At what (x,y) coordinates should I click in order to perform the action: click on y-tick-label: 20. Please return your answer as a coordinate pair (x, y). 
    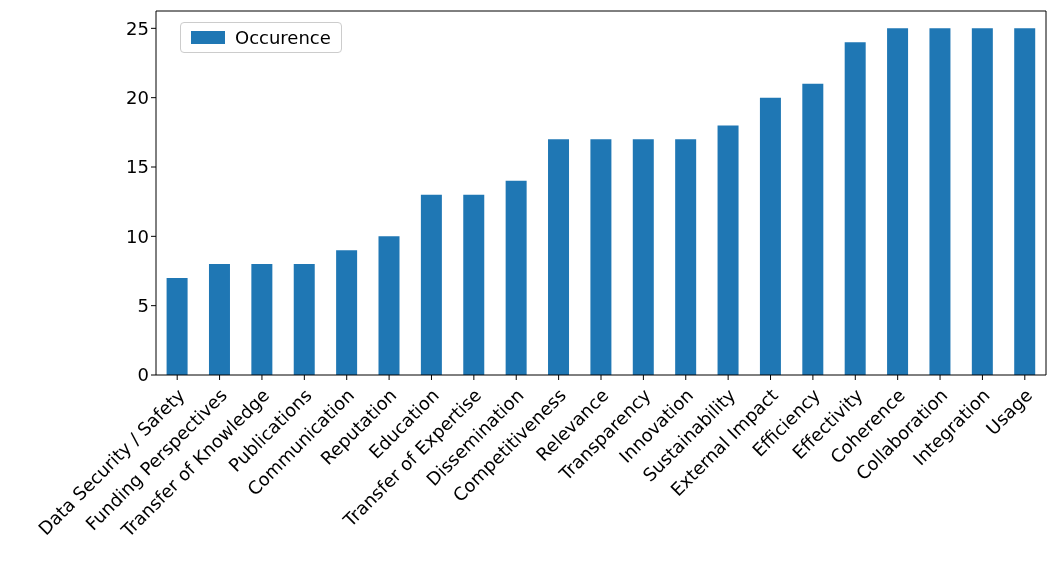
    Looking at the image, I should click on (137, 98).